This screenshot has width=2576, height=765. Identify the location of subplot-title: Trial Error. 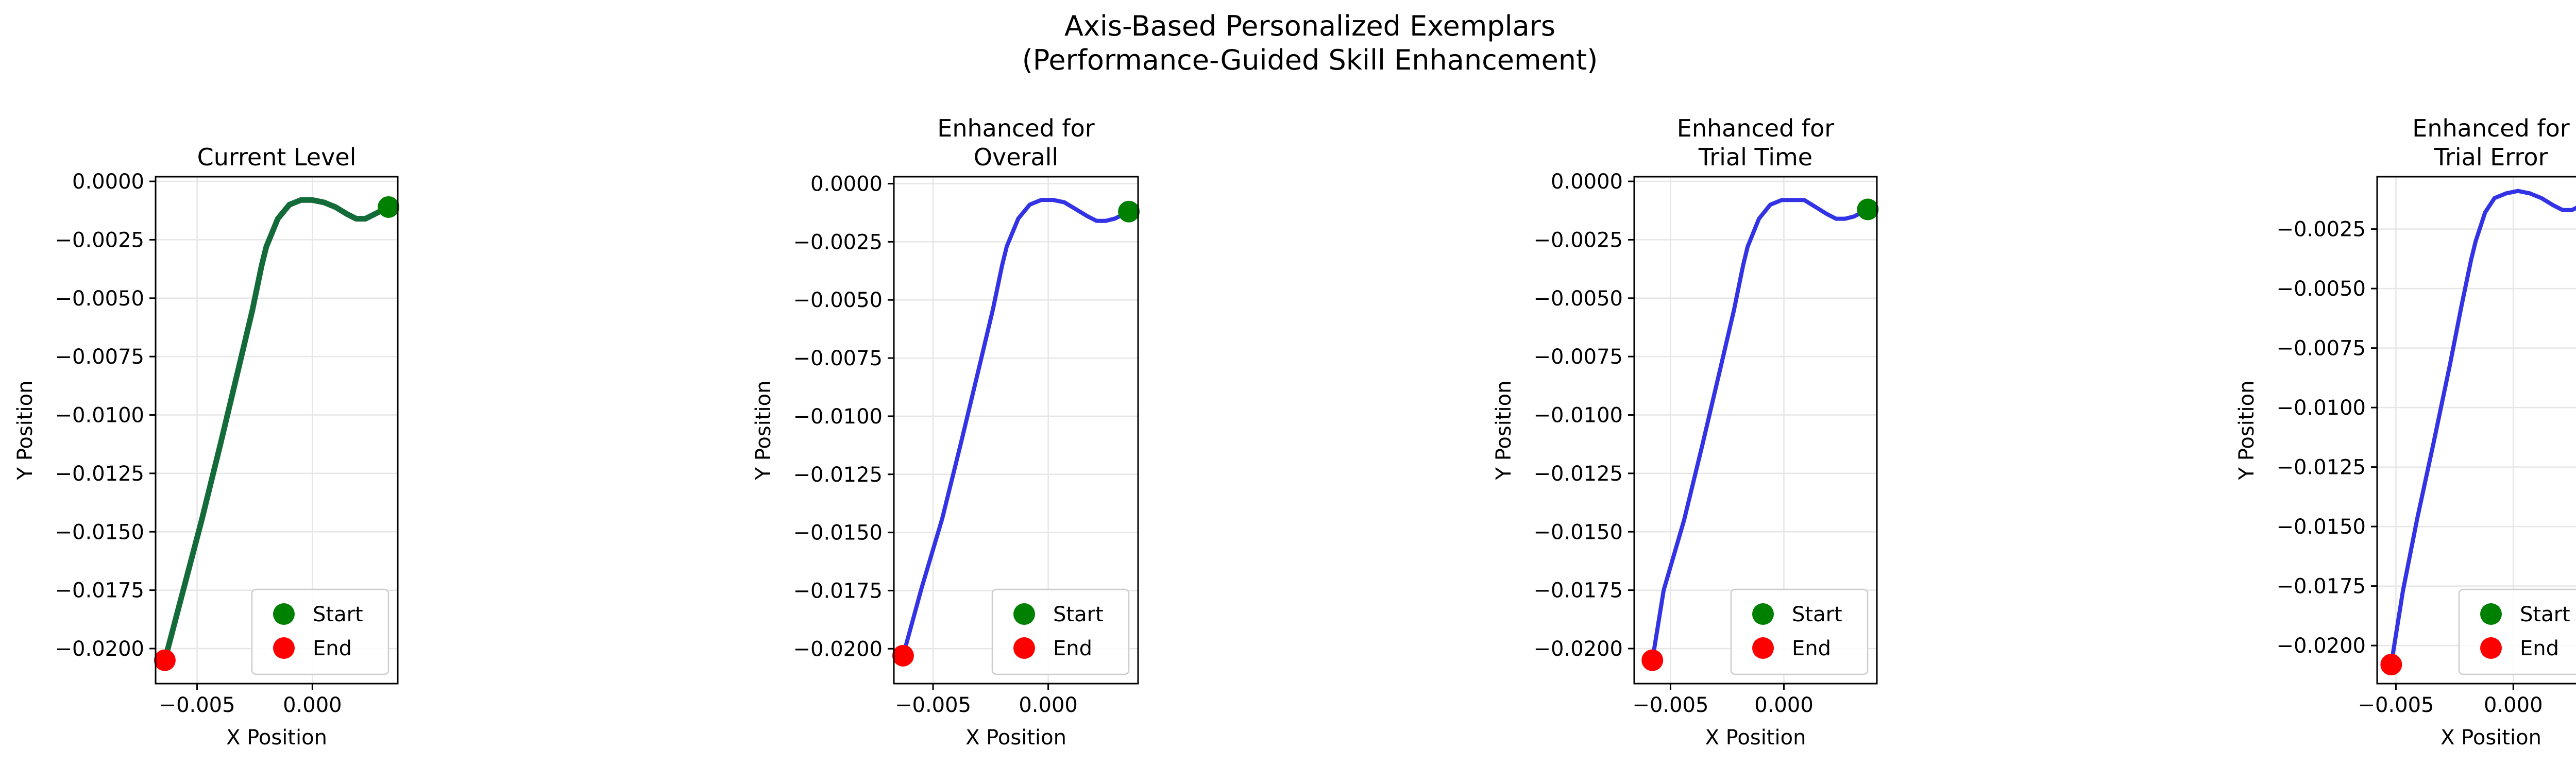
(2491, 157).